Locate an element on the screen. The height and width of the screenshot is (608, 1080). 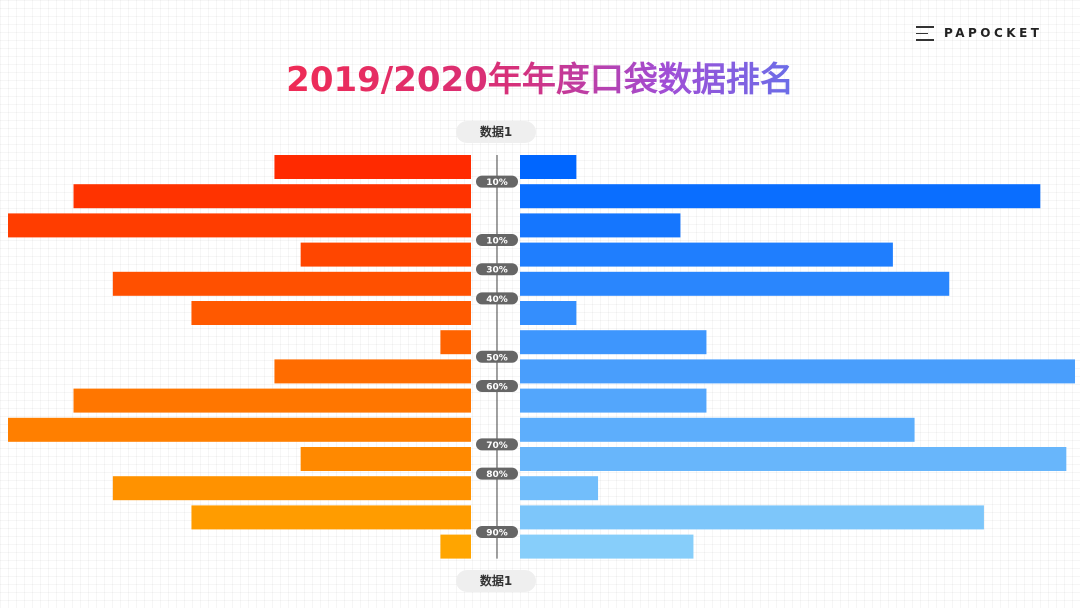
percent-marker: 80% is located at coordinates (497, 473).